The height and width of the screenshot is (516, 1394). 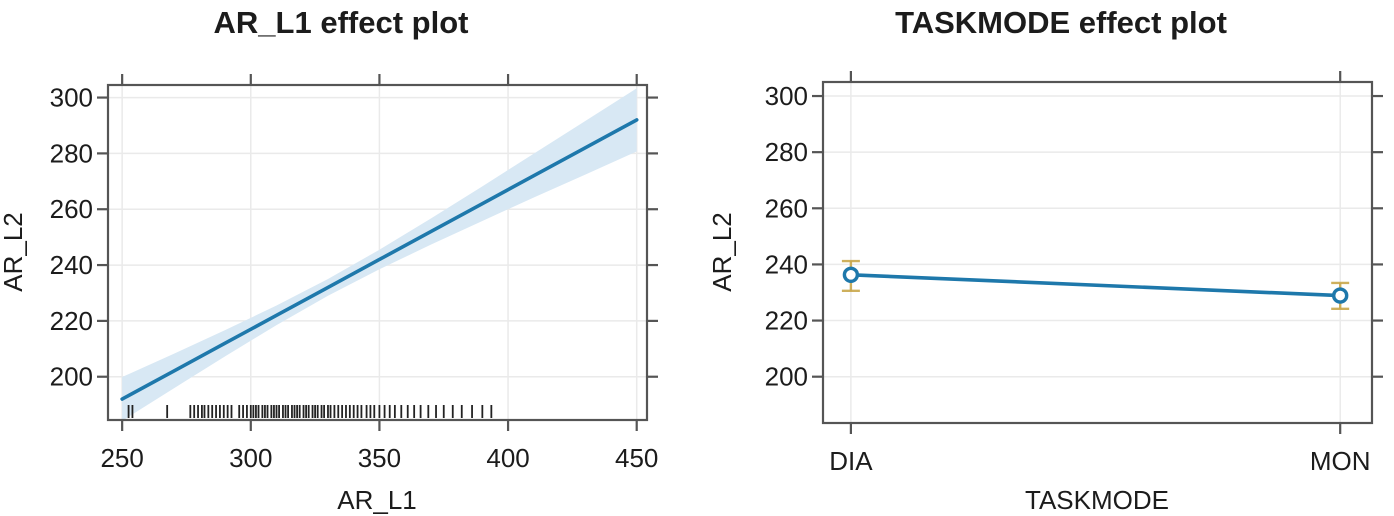 What do you see at coordinates (1095, 285) in the screenshot?
I see `effect-line` at bounding box center [1095, 285].